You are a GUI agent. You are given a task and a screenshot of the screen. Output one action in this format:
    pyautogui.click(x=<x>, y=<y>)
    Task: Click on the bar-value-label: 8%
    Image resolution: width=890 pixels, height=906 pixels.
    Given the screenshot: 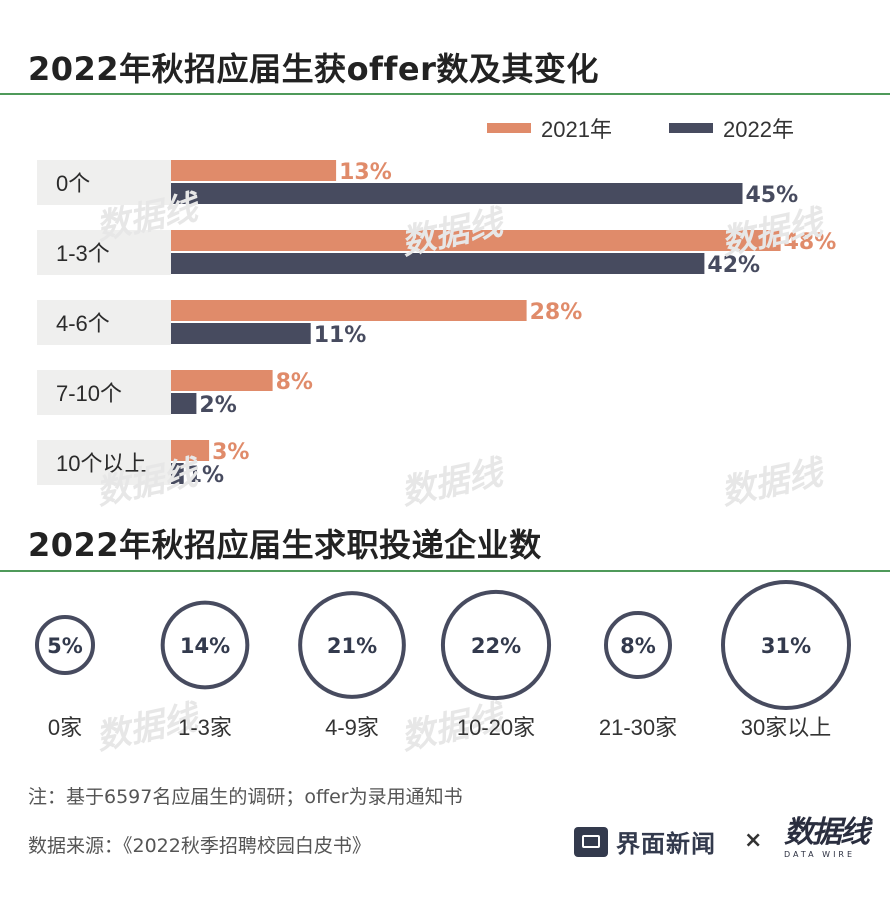 What is the action you would take?
    pyautogui.click(x=294, y=382)
    